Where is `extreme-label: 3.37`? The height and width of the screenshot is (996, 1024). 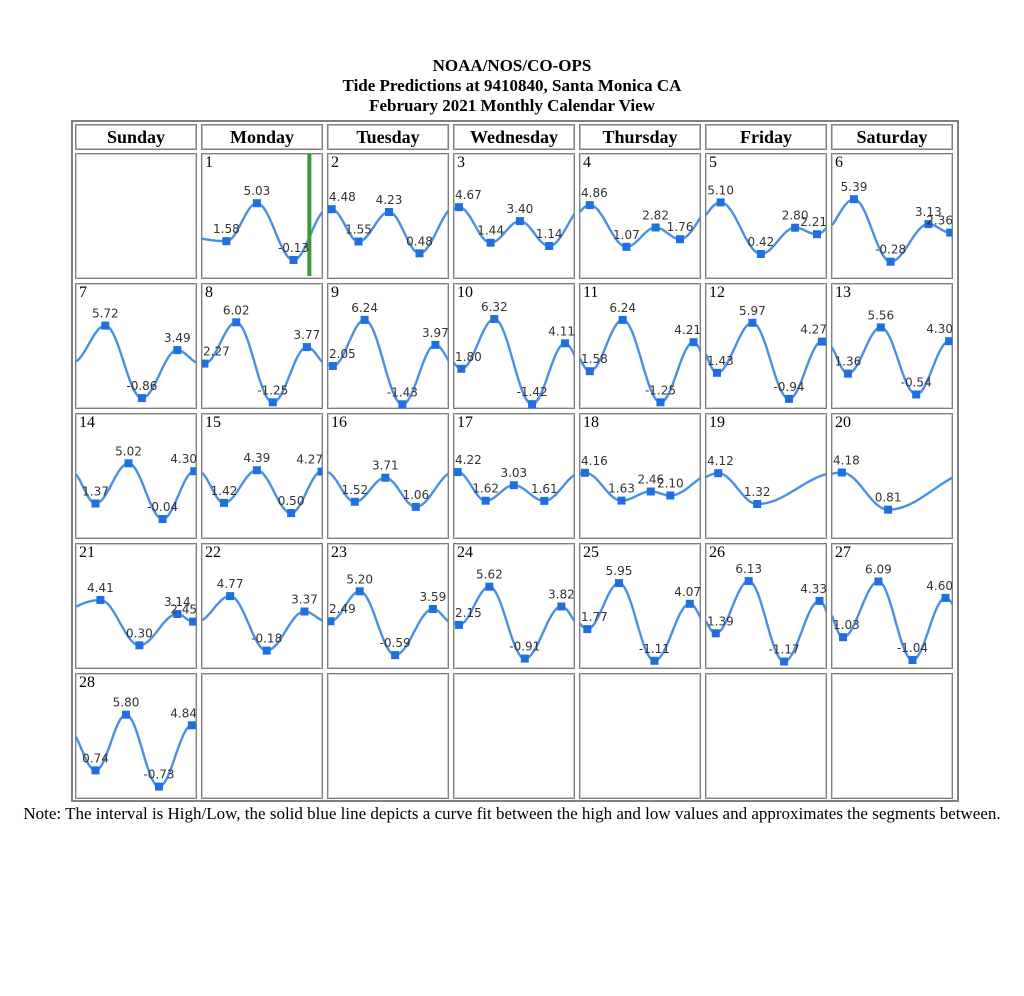 extreme-label: 3.37 is located at coordinates (304, 600).